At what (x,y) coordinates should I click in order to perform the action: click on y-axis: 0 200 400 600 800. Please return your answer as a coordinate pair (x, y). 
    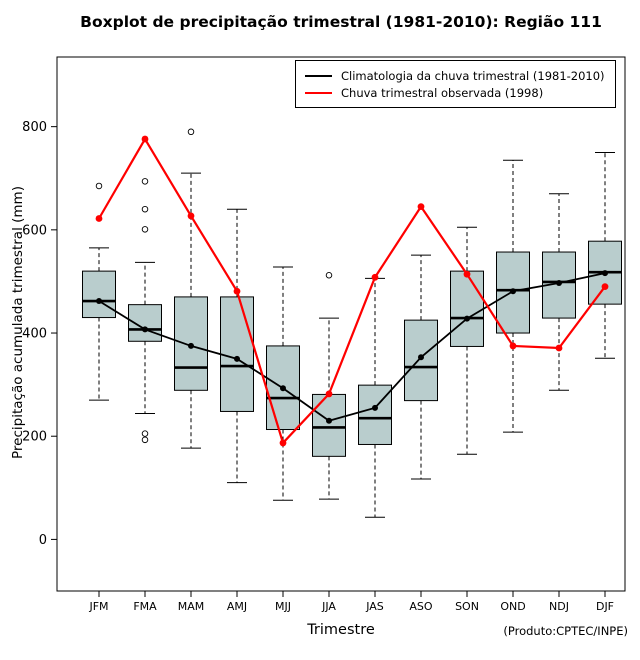
    Looking at the image, I should click on (39, 334).